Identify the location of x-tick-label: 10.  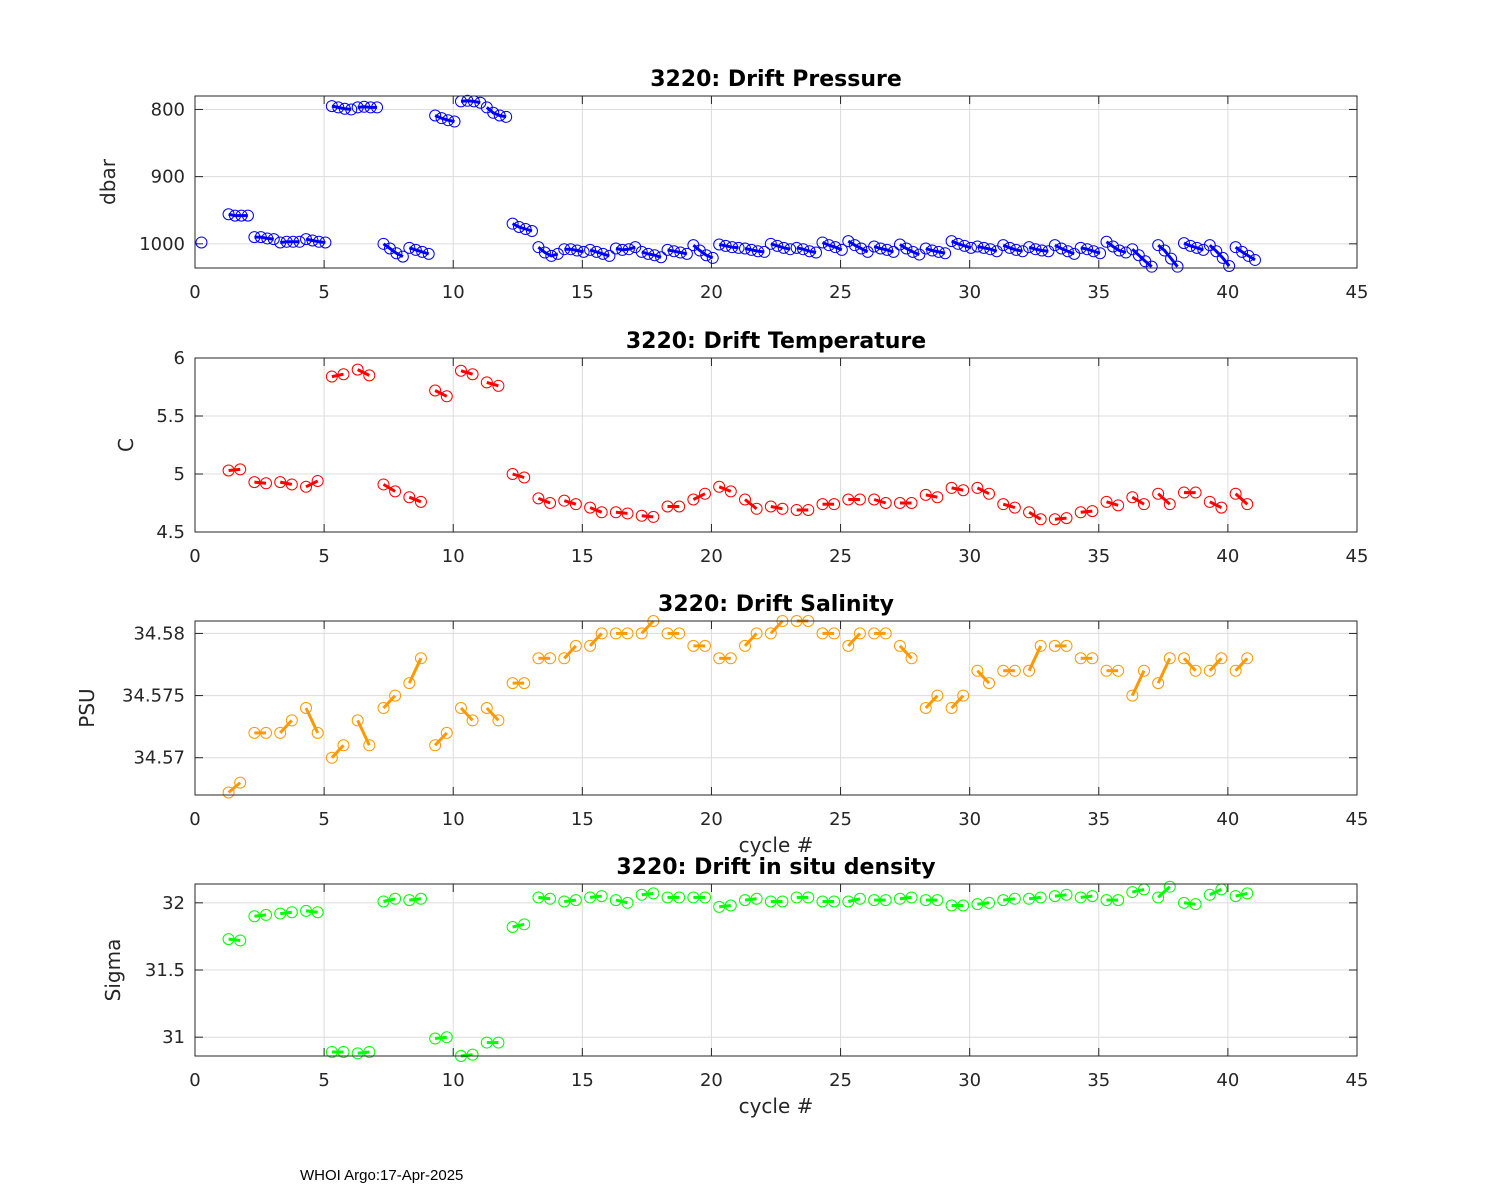
(453, 556).